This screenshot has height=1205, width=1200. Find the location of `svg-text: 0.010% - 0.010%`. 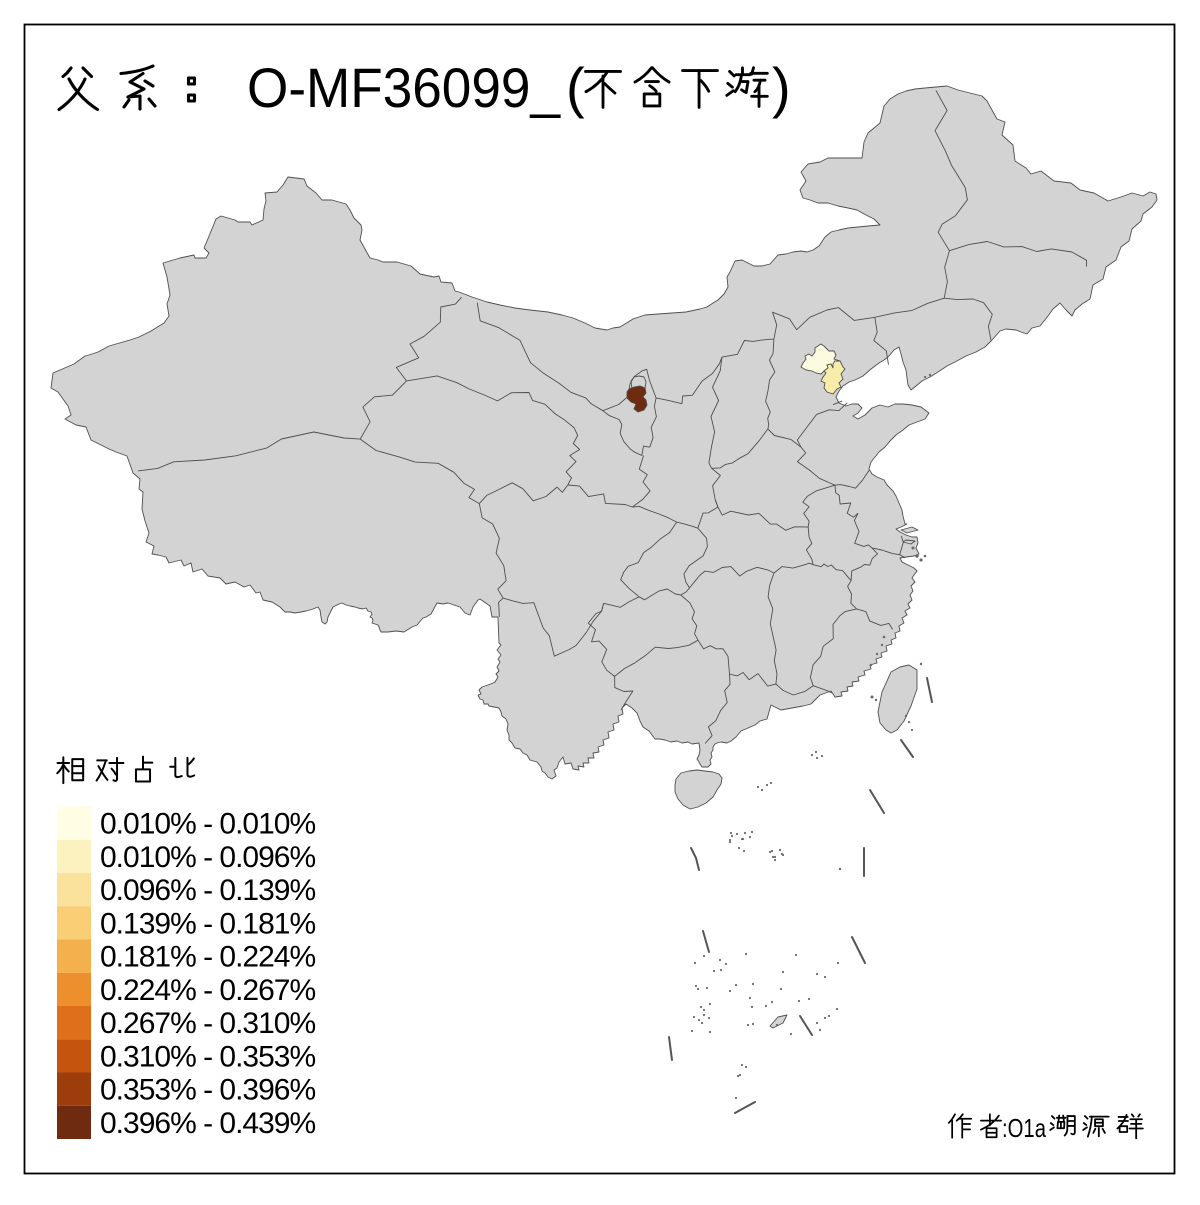

svg-text: 0.010% - 0.010% is located at coordinates (207, 824).